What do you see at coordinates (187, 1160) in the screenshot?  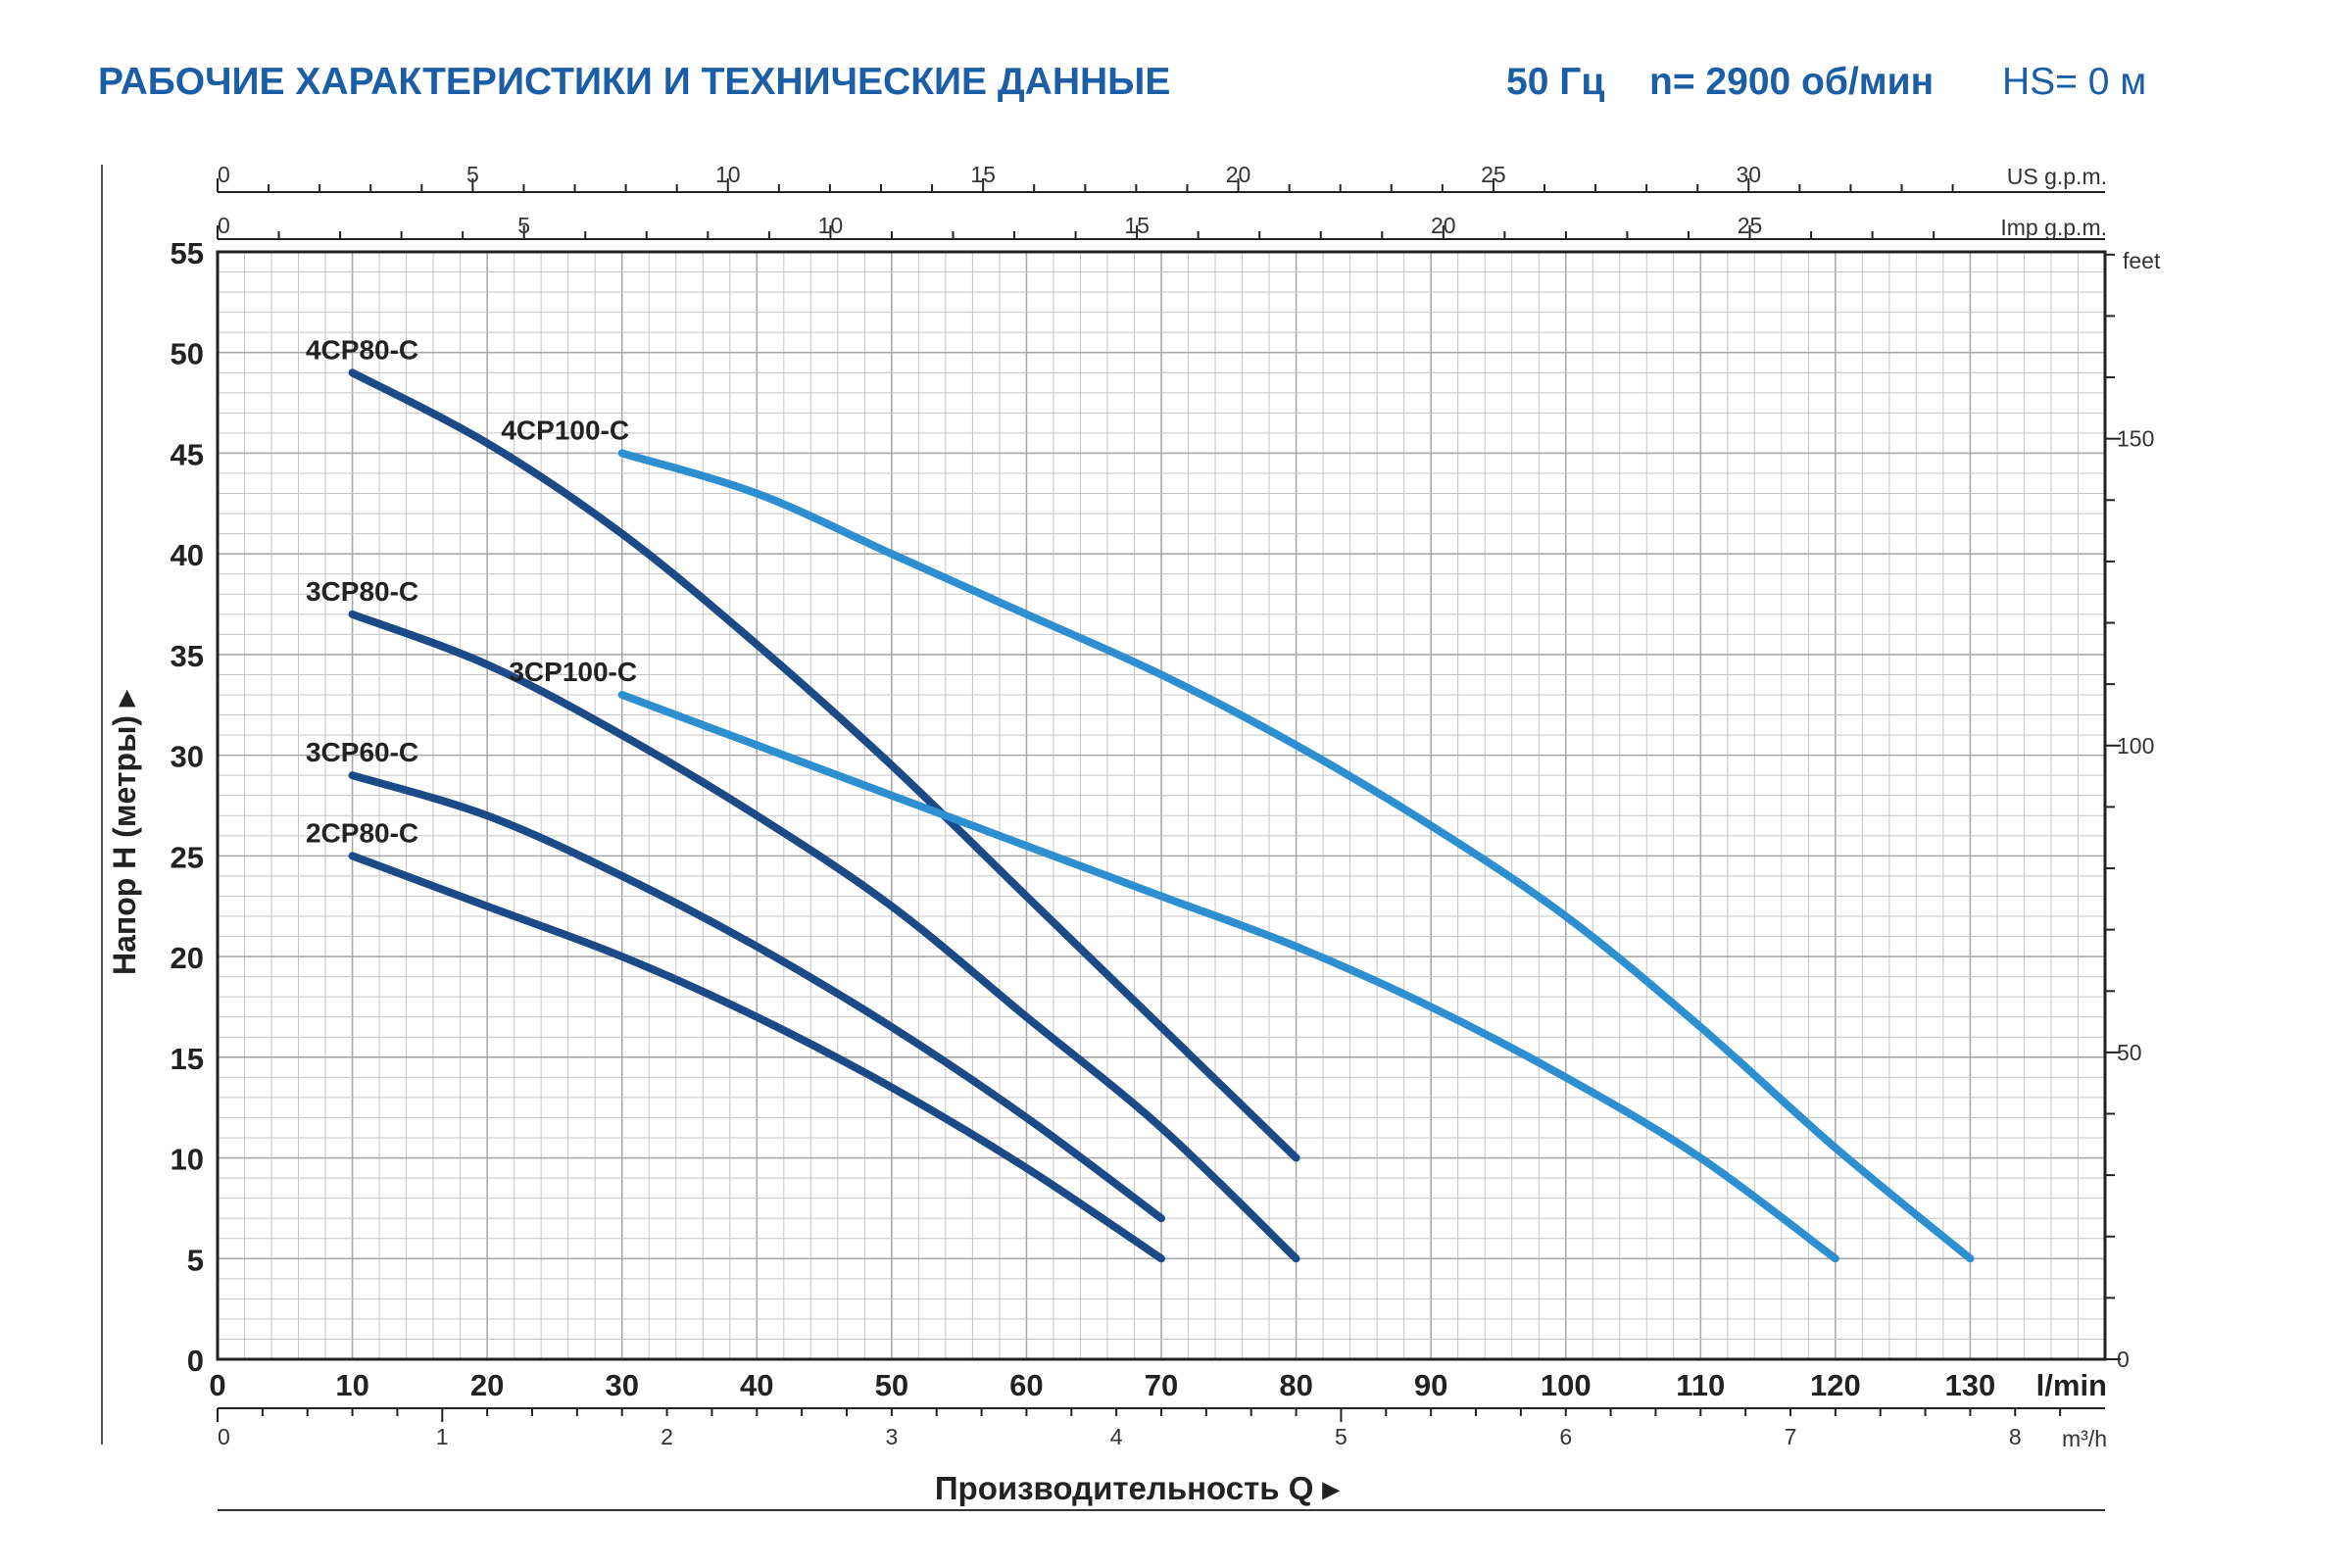 I see `y-tick-label: 10` at bounding box center [187, 1160].